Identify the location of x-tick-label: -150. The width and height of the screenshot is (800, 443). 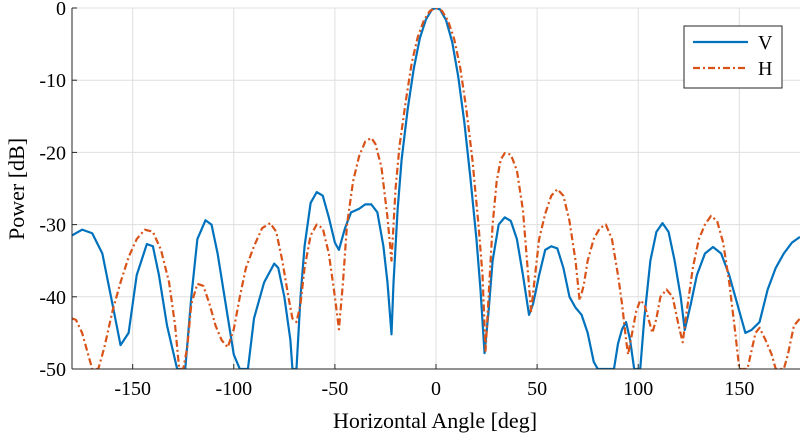
(132, 389).